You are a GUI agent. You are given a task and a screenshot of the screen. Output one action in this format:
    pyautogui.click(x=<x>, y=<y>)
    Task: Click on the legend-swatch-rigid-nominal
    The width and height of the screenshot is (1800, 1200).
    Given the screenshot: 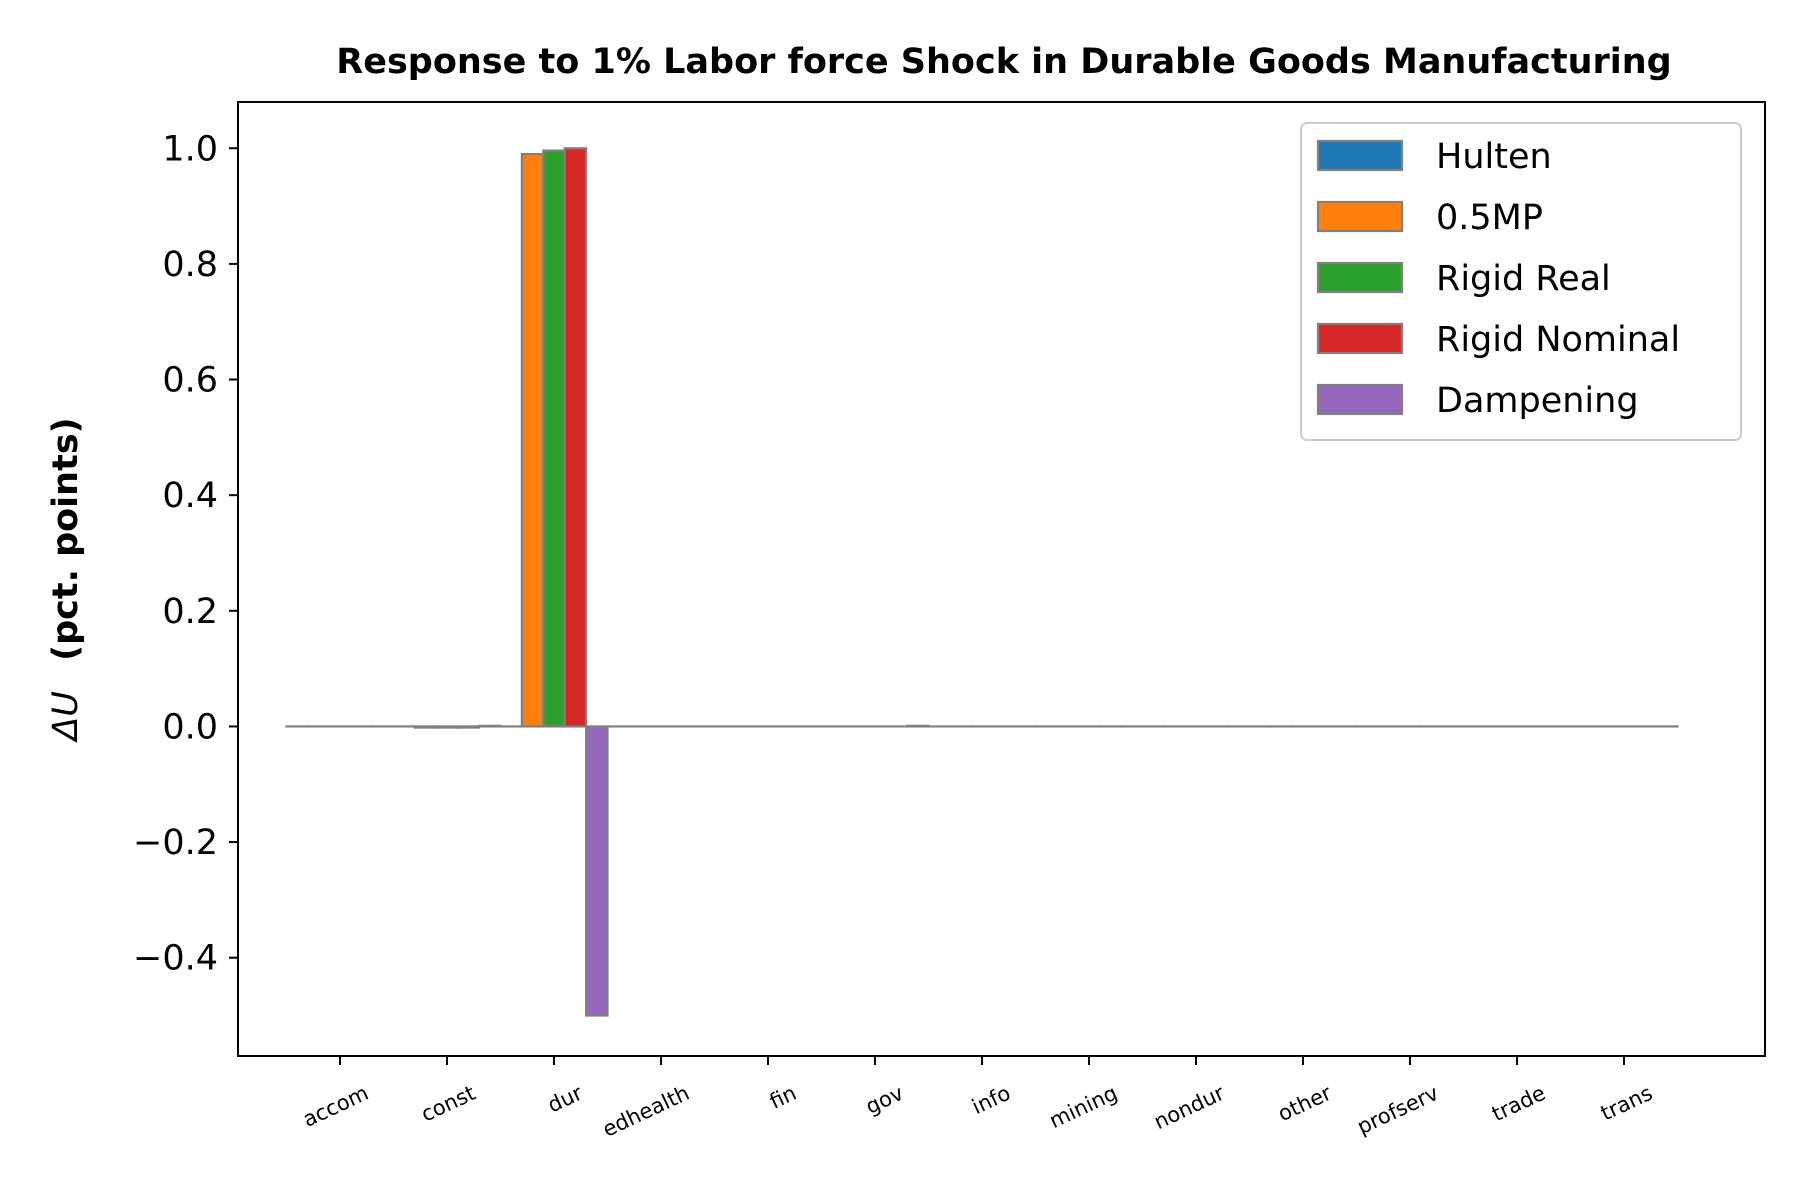 What is the action you would take?
    pyautogui.click(x=1360, y=338)
    